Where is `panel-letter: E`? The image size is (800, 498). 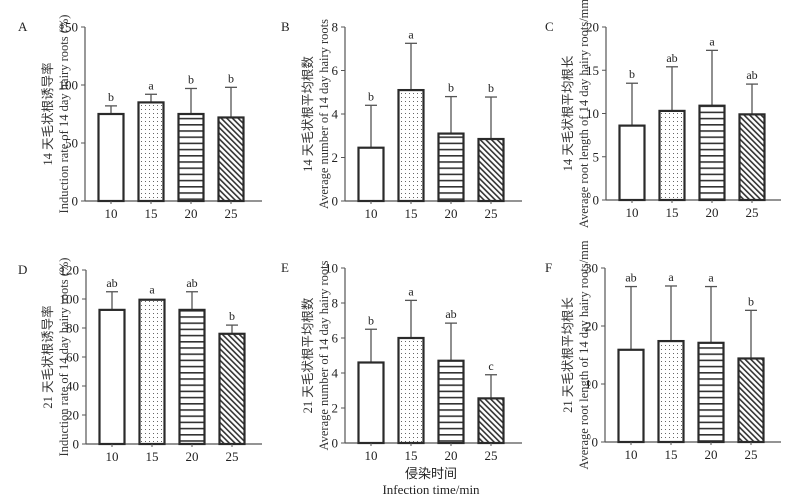
panel-letter: E is located at coordinates (285, 267).